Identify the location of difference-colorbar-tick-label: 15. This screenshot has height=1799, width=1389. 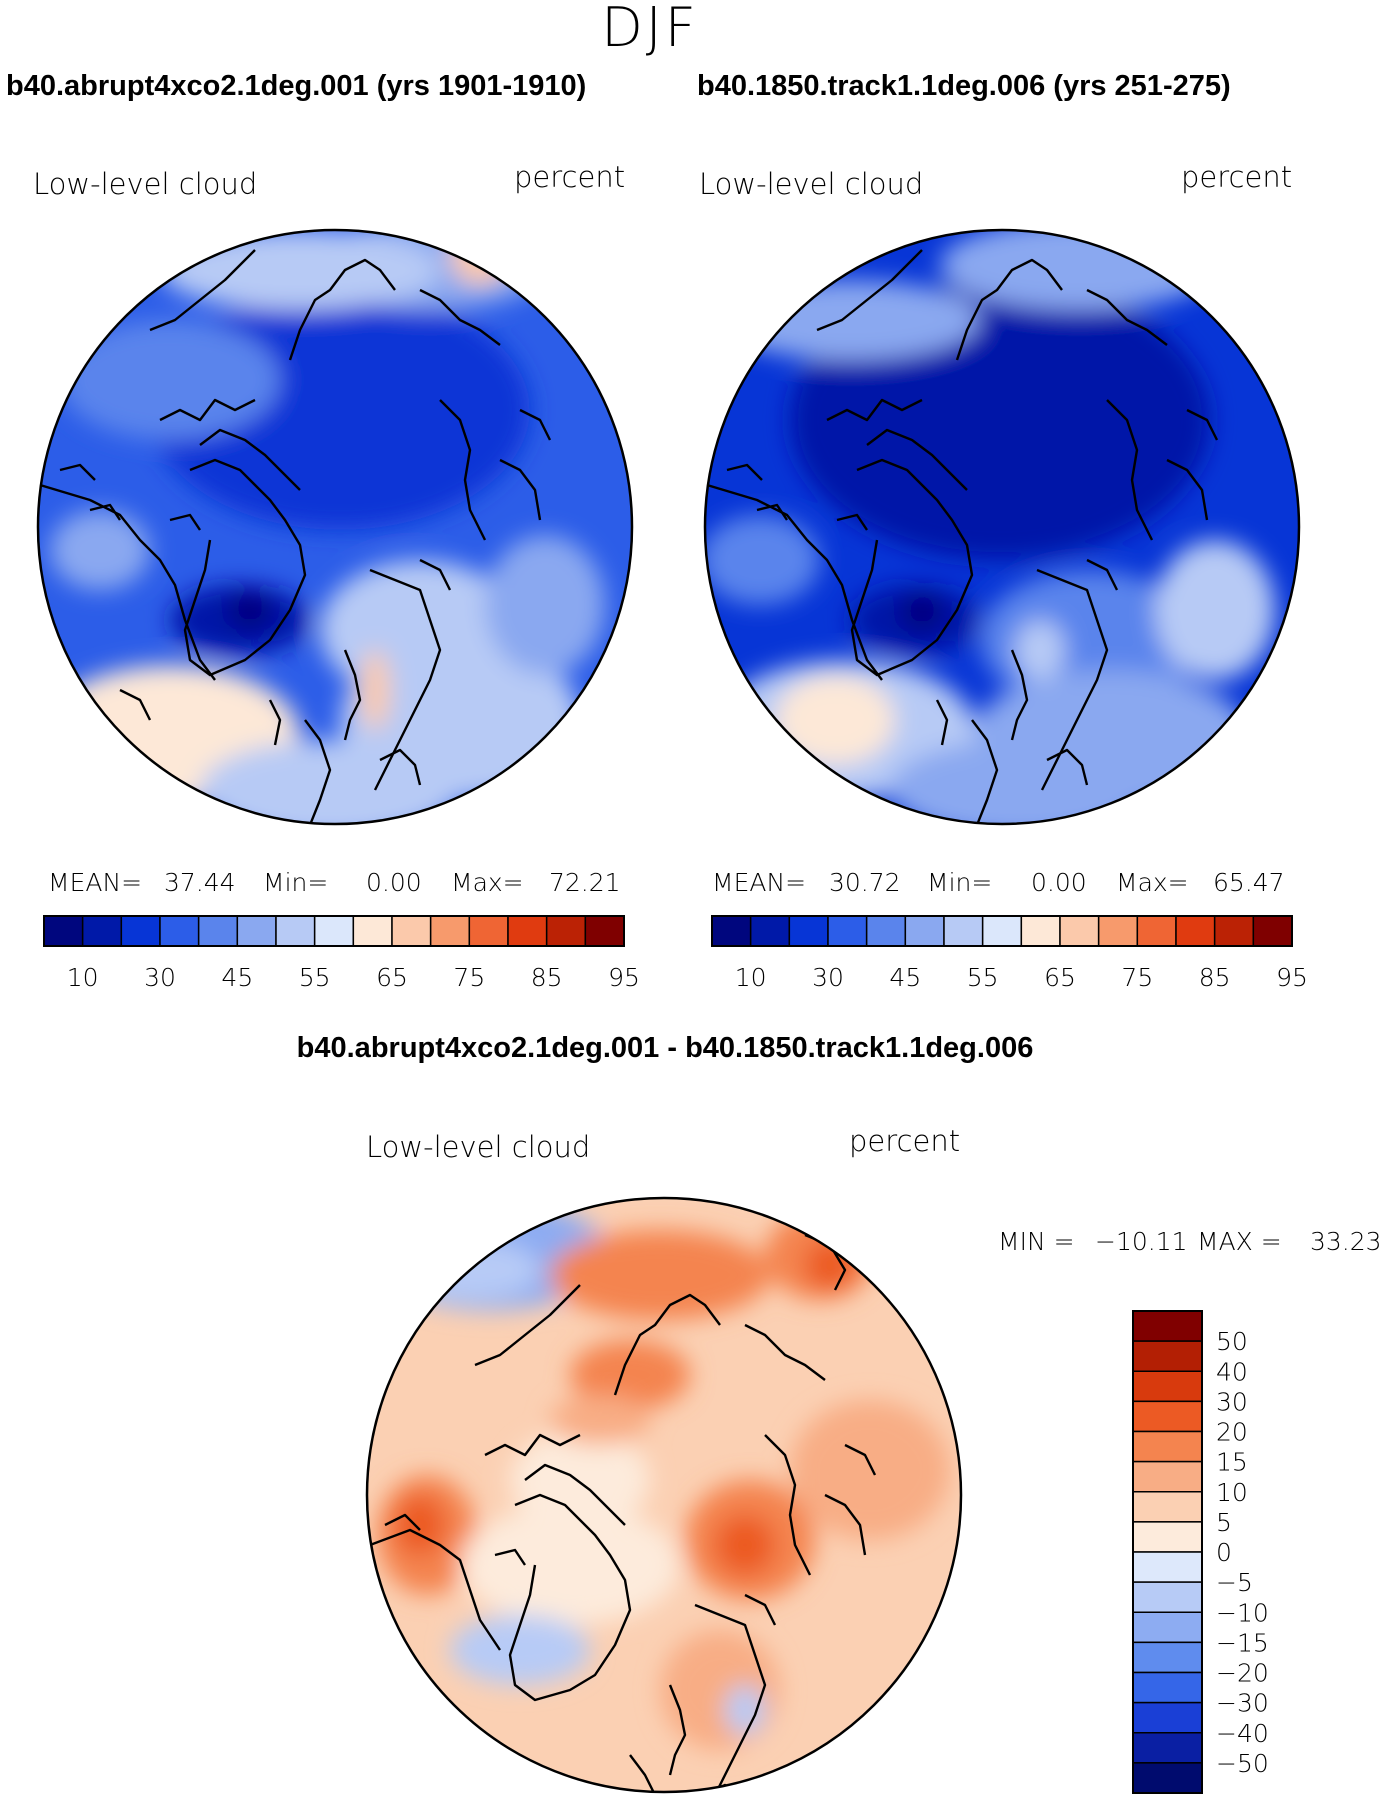
(1232, 1462).